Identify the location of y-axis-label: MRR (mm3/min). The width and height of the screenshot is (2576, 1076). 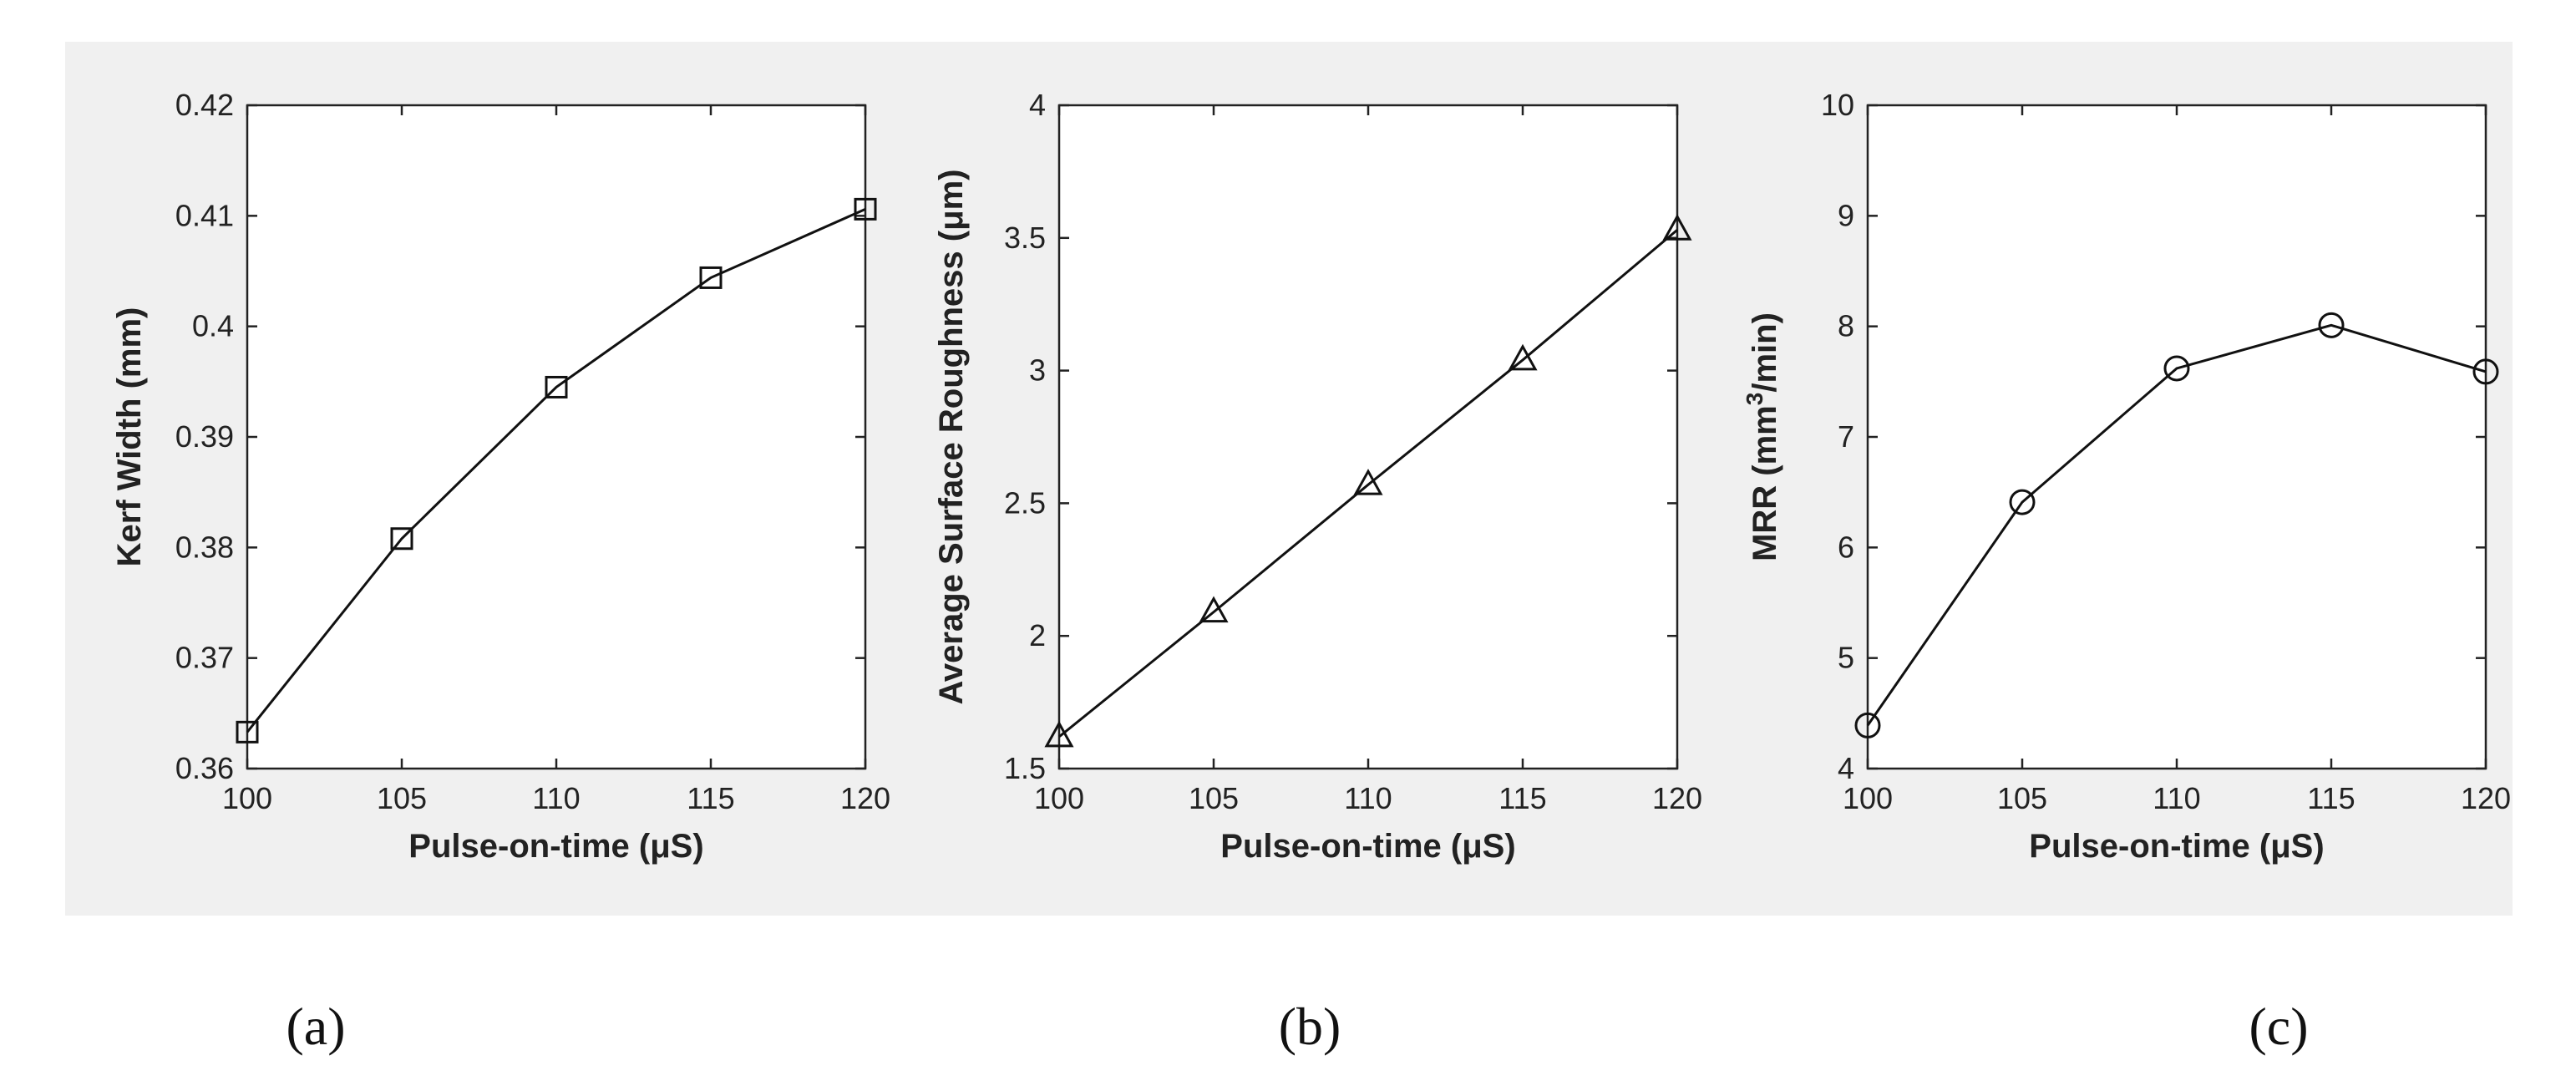
(1762, 436).